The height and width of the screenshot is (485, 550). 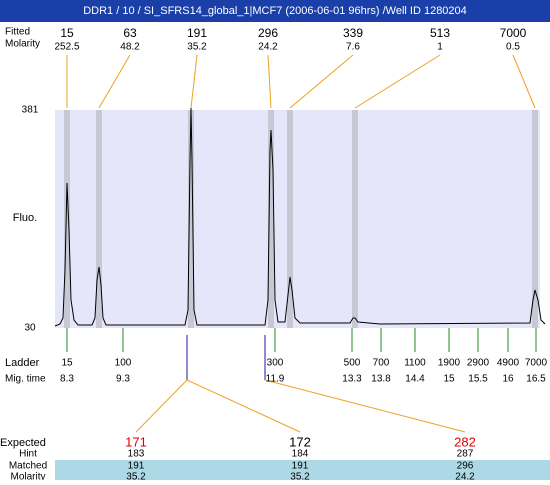 What do you see at coordinates (67, 363) in the screenshot?
I see `ladder-size: 15` at bounding box center [67, 363].